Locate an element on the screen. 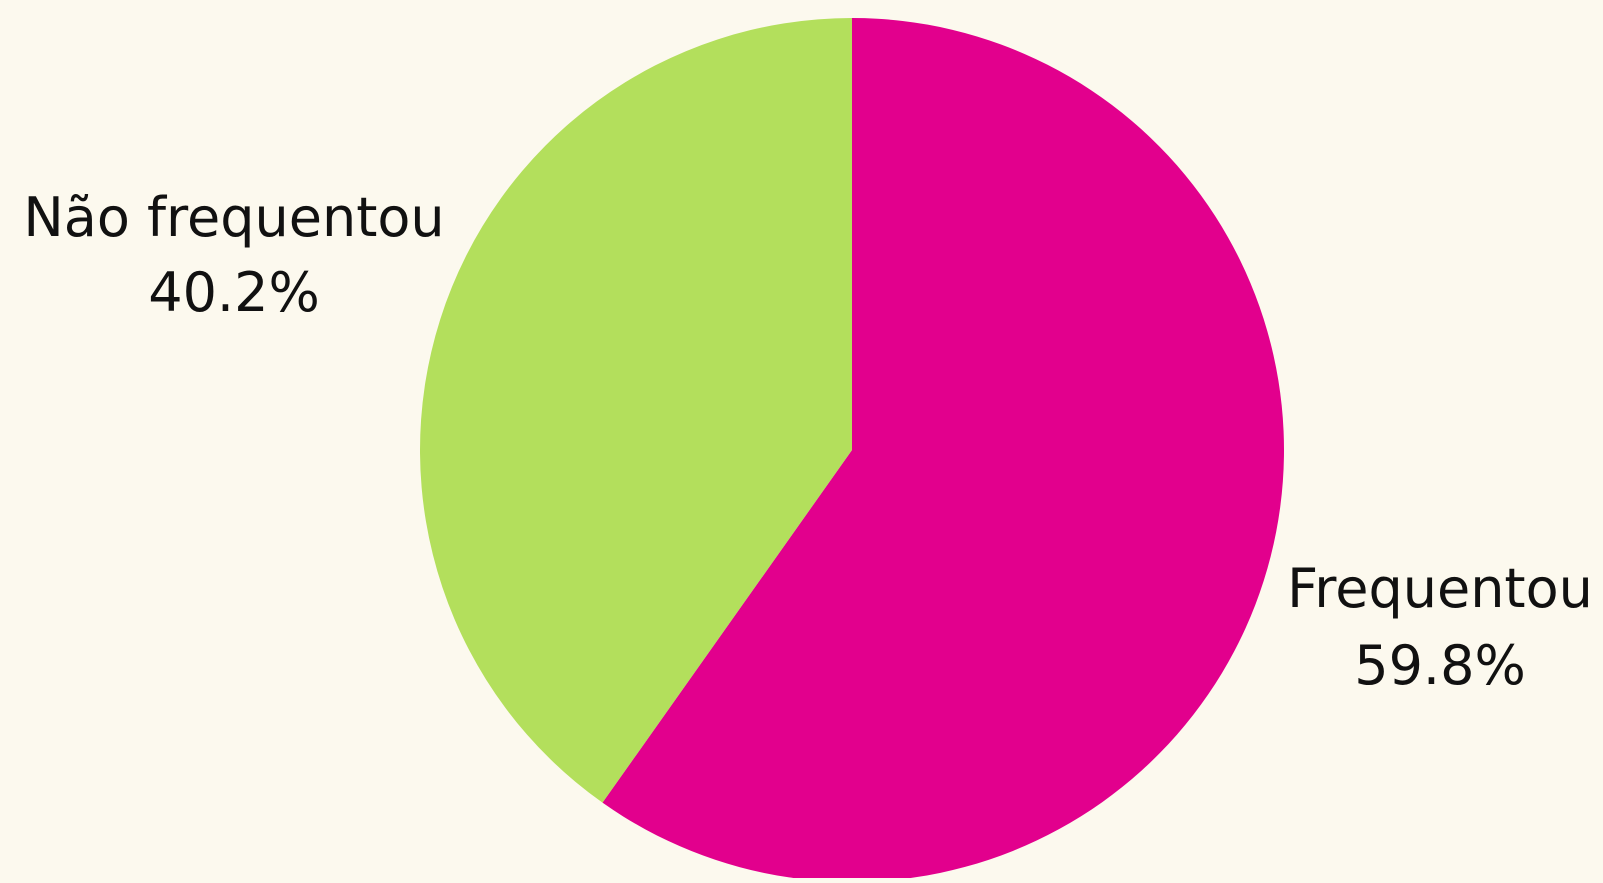 Image resolution: width=1603 pixels, height=883 pixels. slice-label-group-frequentou: Frequentou 59.8% is located at coordinates (1440, 627).